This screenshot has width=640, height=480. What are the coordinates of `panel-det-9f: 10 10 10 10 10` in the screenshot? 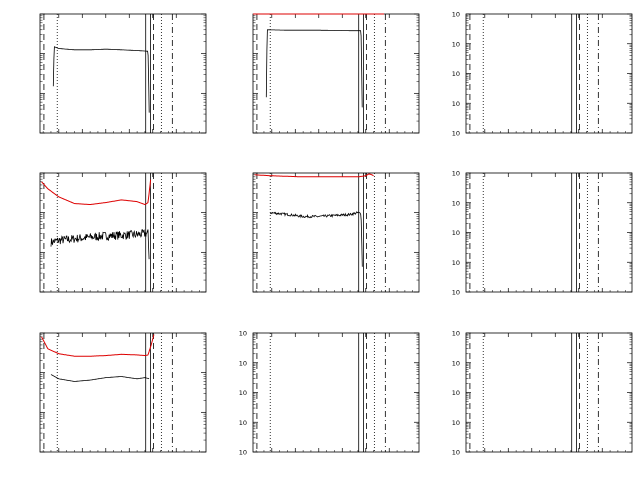 It's located at (542, 393).